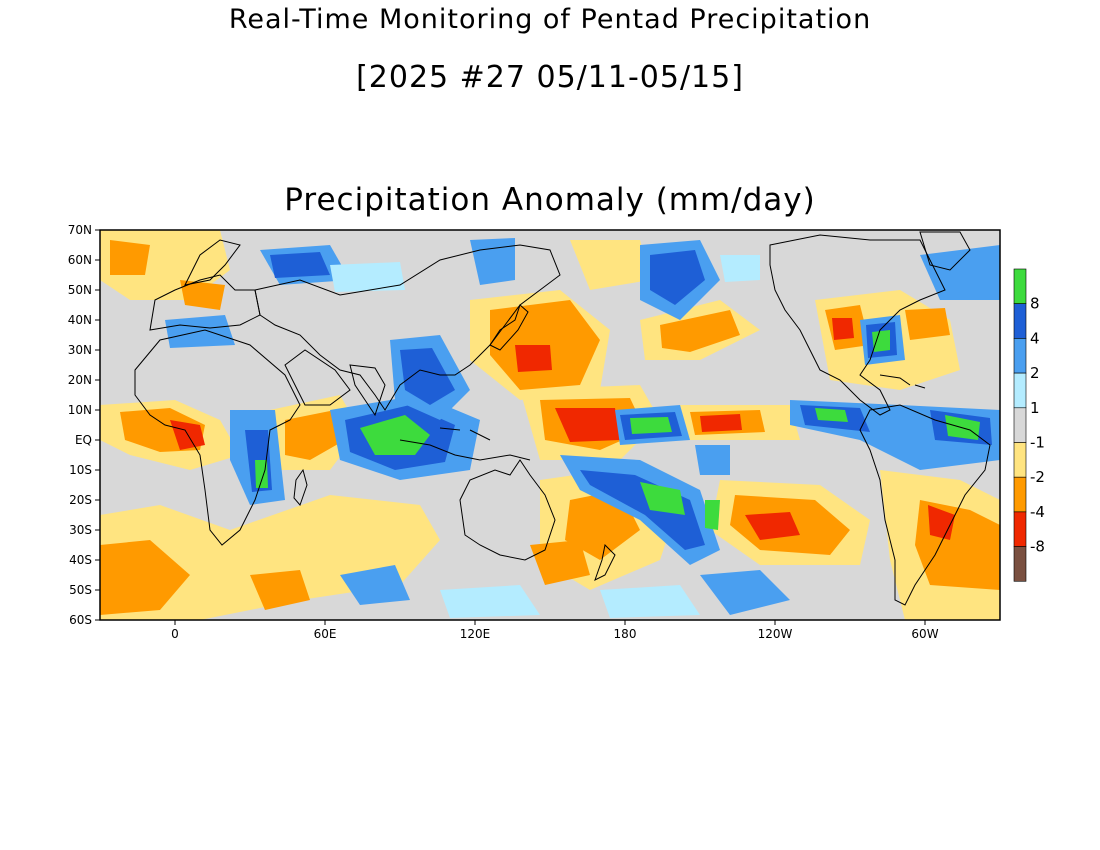 Image resolution: width=1100 pixels, height=850 pixels. Describe the element at coordinates (317, 377) in the screenshot. I see `coastline-arabia` at that location.